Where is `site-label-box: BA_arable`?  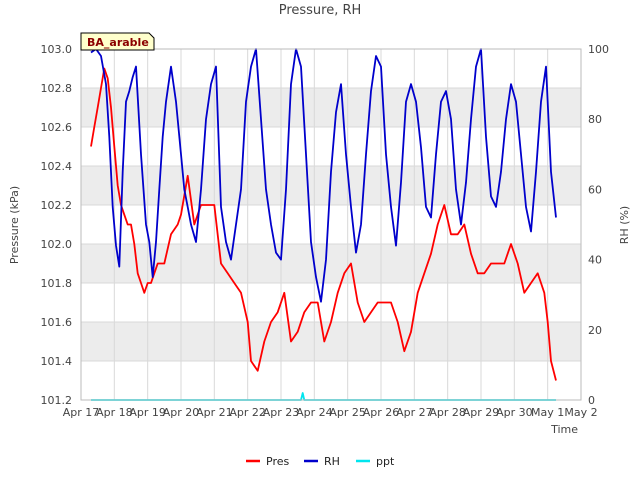 site-label-box: BA_arable is located at coordinates (117, 41).